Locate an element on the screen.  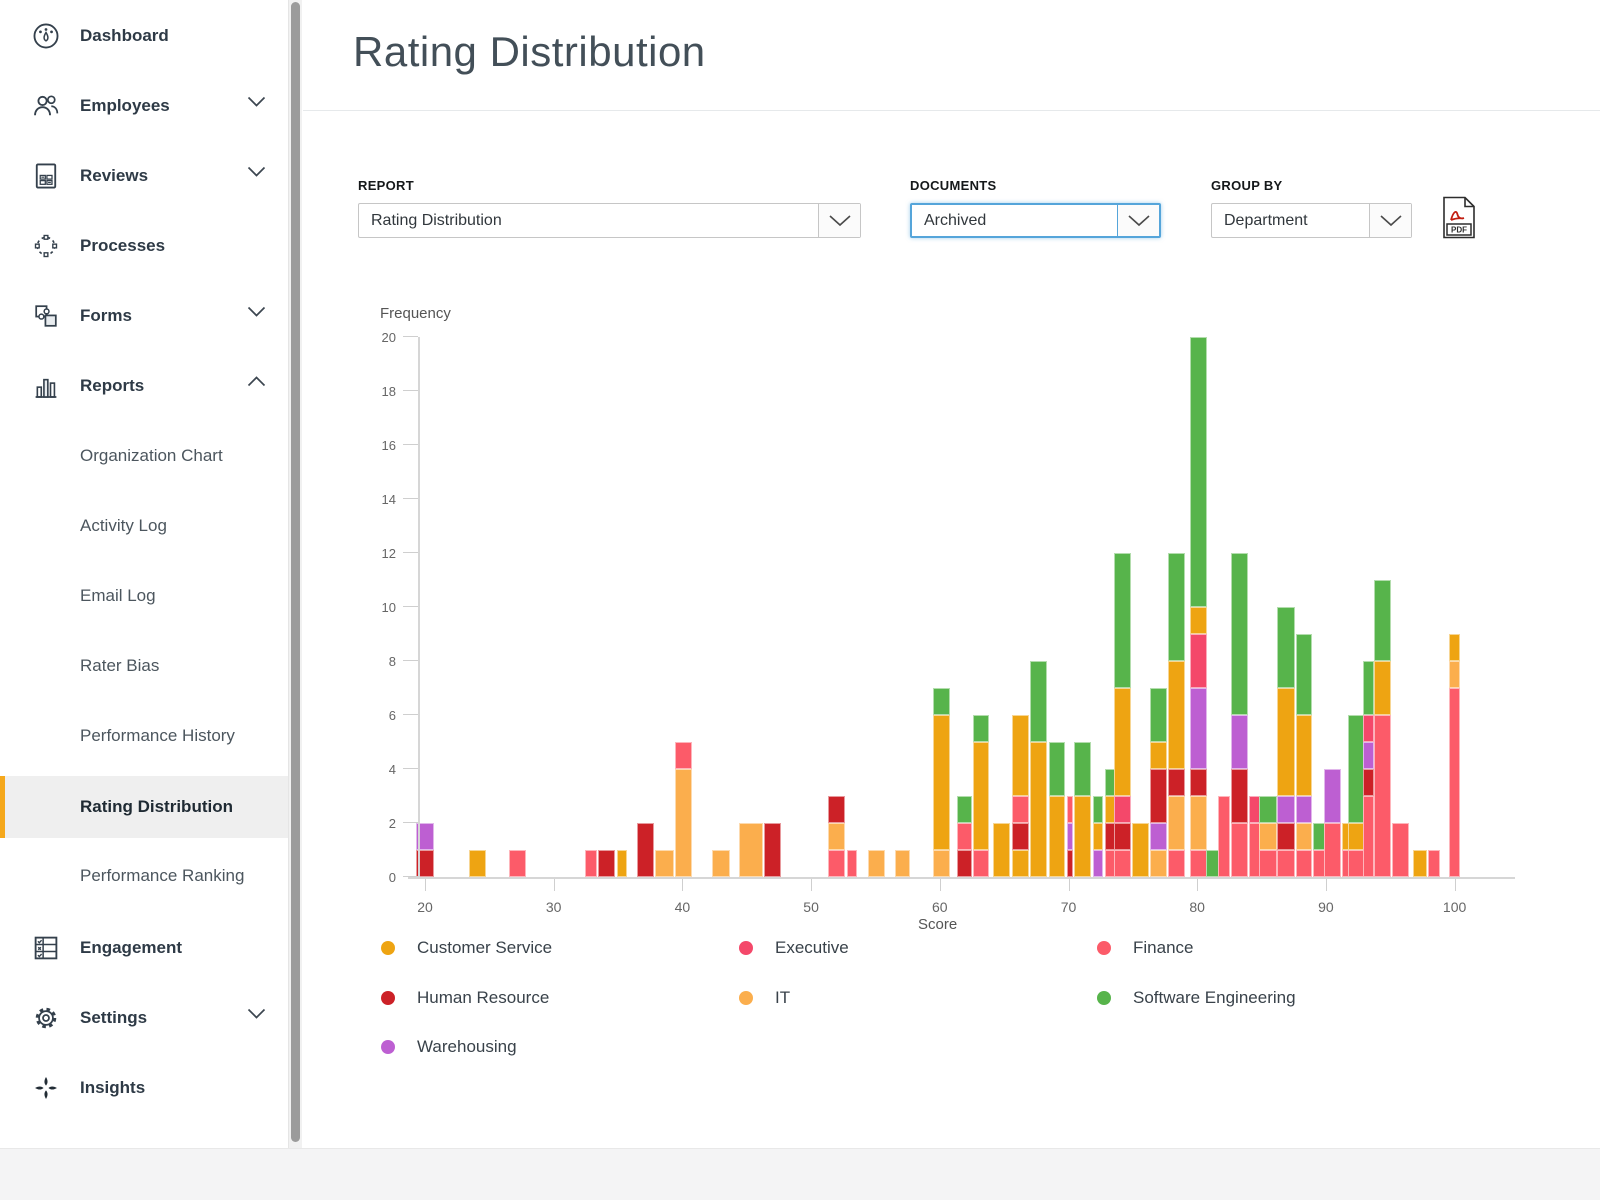
sidebar-item-dashboard: Dashboard is located at coordinates (144, 36).